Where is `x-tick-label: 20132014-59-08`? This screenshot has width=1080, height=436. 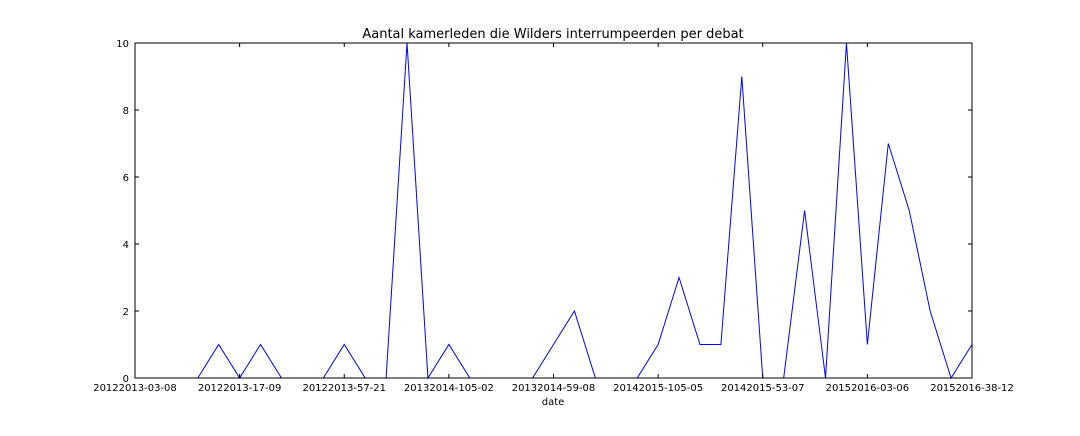 x-tick-label: 20132014-59-08 is located at coordinates (554, 388).